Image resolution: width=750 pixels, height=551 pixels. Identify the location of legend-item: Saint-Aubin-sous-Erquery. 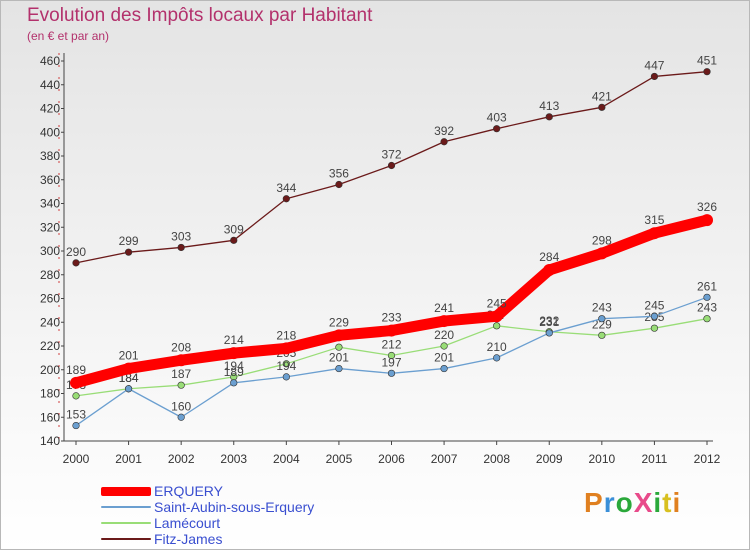
(207, 507).